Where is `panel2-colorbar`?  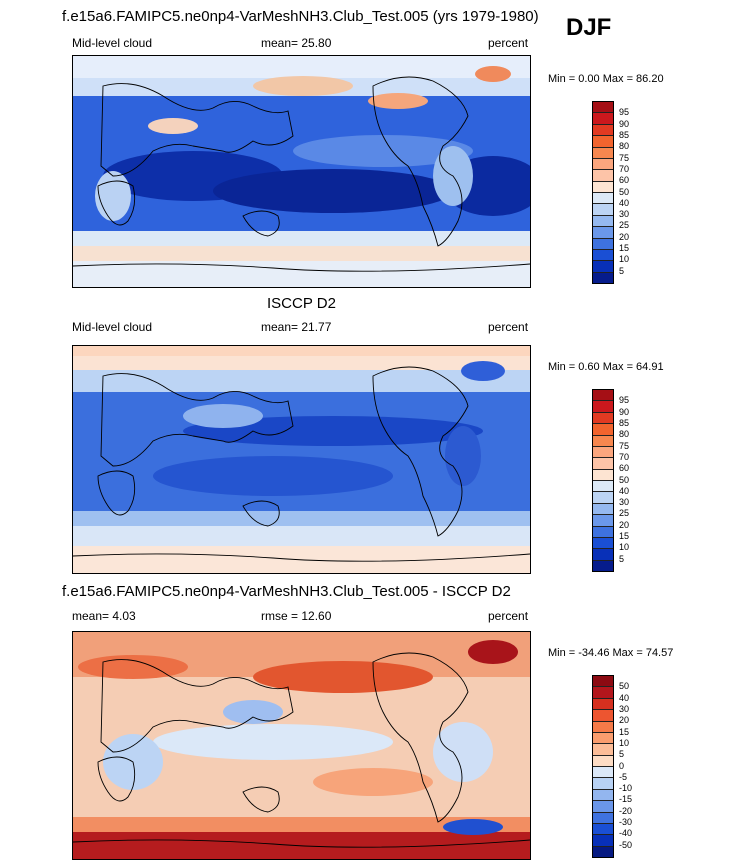 panel2-colorbar is located at coordinates (603, 480).